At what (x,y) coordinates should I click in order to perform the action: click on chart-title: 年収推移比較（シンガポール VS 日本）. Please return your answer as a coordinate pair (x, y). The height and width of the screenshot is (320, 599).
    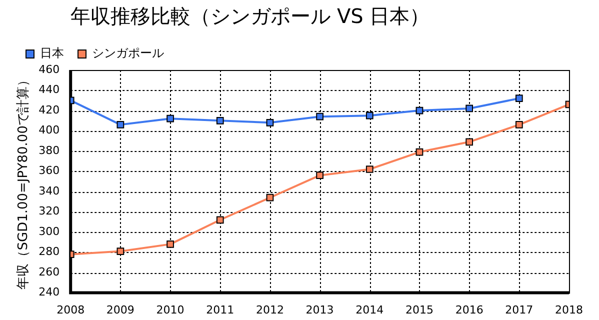
    Looking at the image, I should click on (250, 16).